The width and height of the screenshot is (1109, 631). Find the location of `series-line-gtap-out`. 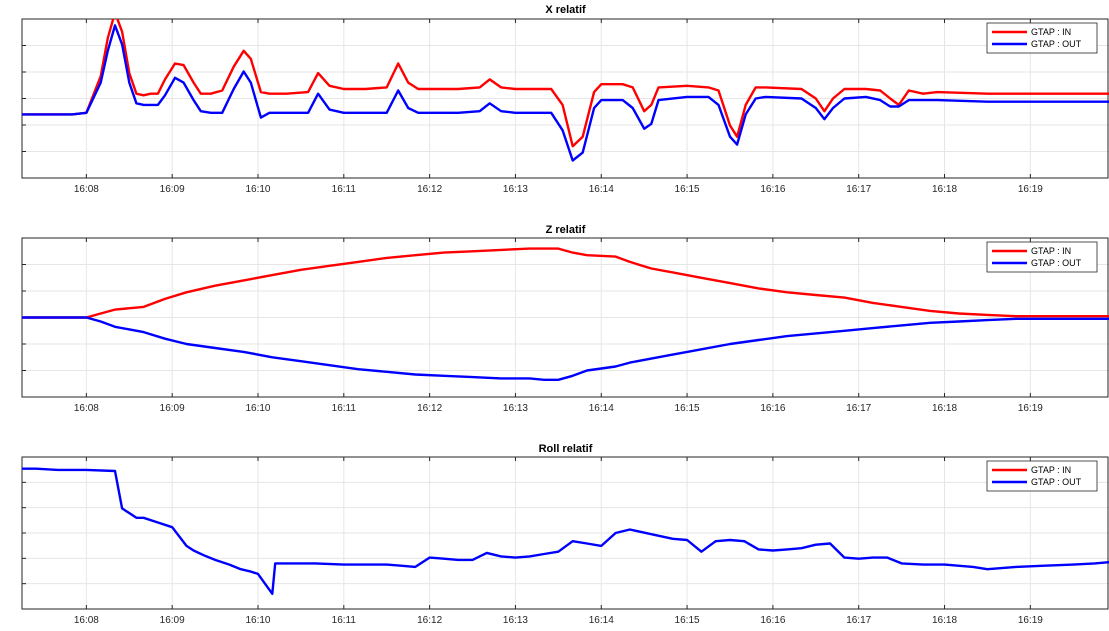

series-line-gtap-out is located at coordinates (565, 348).